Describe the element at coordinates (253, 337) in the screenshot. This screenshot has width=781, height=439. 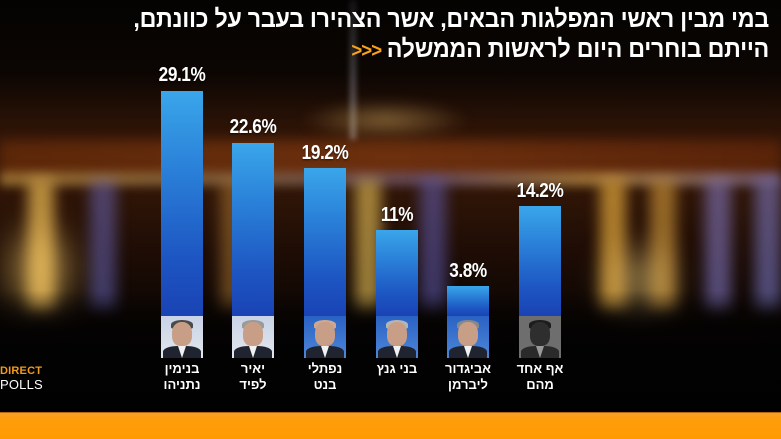
I see `lapid-photo` at that location.